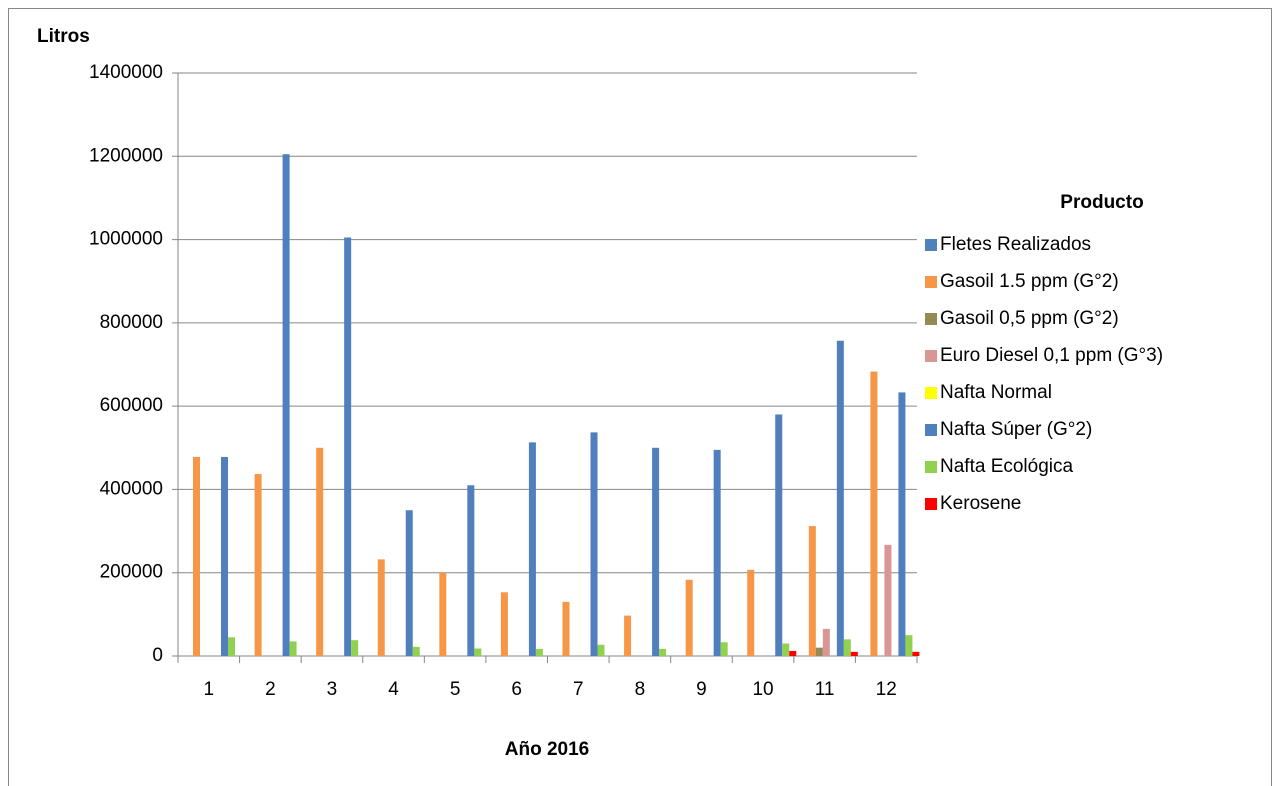 The image size is (1275, 786). I want to click on legend-label: Nafta Normal, so click(996, 392).